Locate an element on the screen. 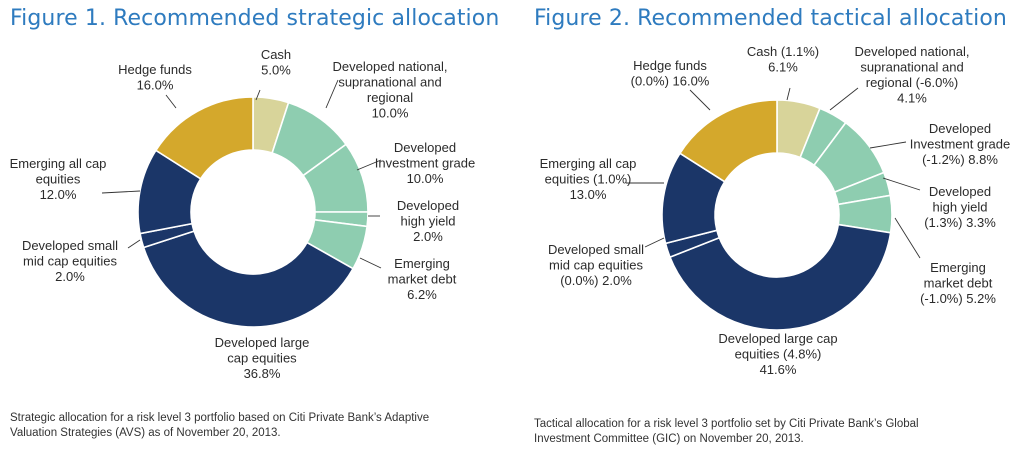 The image size is (1024, 452). slice-label: Cash (1.1%) 6.1% is located at coordinates (783, 59).